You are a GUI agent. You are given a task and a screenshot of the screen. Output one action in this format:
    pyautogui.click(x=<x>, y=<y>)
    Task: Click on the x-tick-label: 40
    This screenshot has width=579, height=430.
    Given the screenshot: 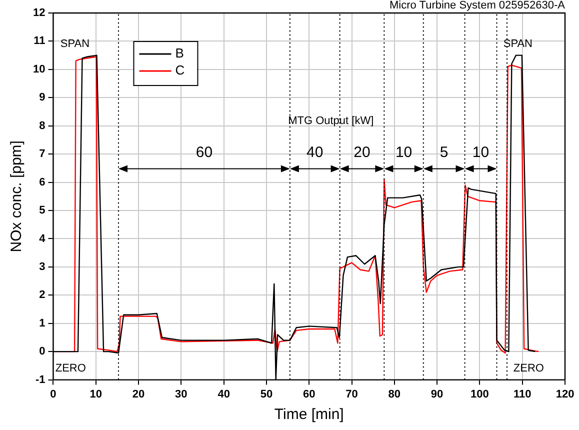 What is the action you would take?
    pyautogui.click(x=224, y=394)
    